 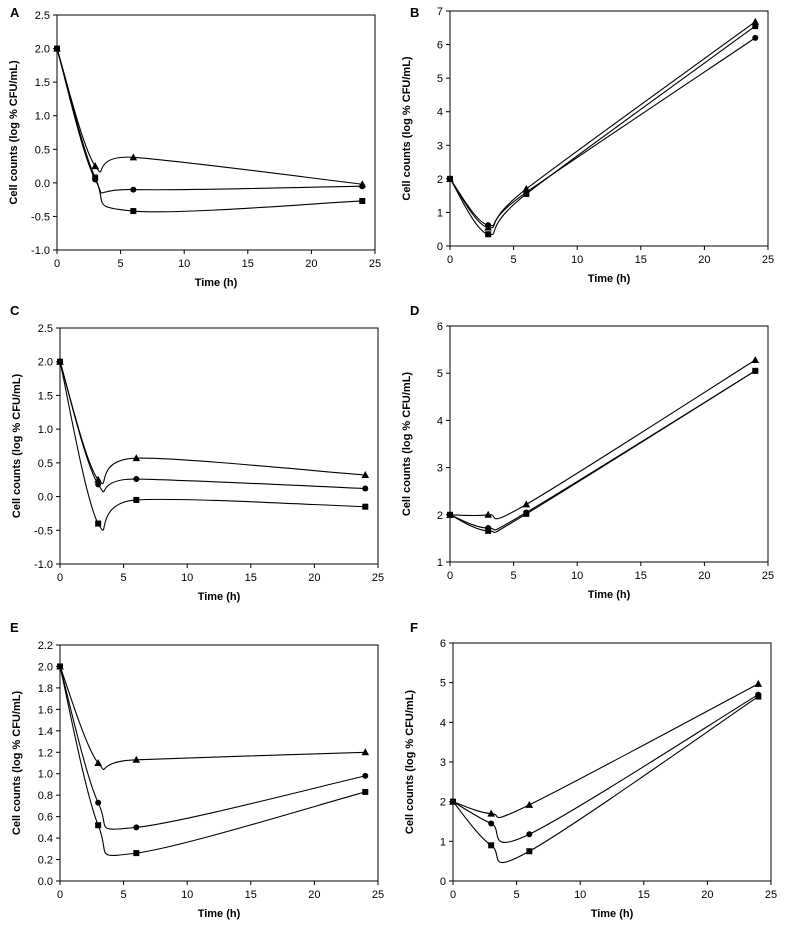 What do you see at coordinates (45, 710) in the screenshot?
I see `y-tick-label: 1.6` at bounding box center [45, 710].